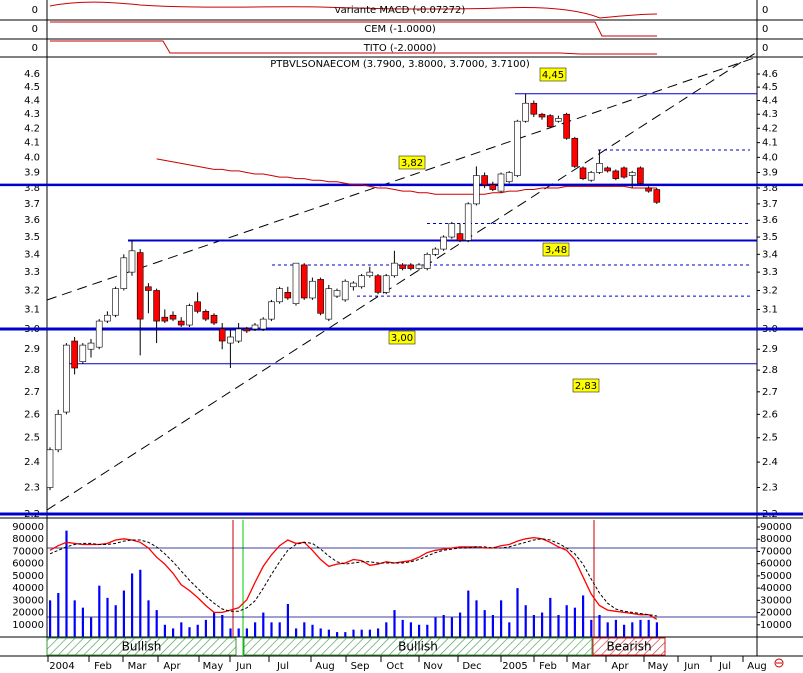  Describe the element at coordinates (556, 250) in the screenshot. I see `level-label: 3,48` at that location.